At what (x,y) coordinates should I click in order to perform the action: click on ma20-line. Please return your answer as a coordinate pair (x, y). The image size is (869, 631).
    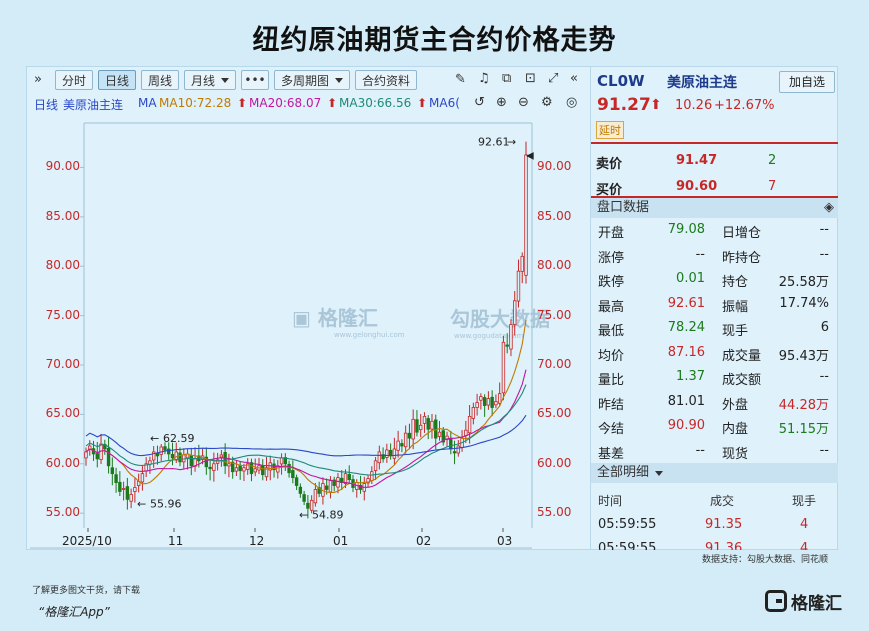
    Looking at the image, I should click on (306, 428).